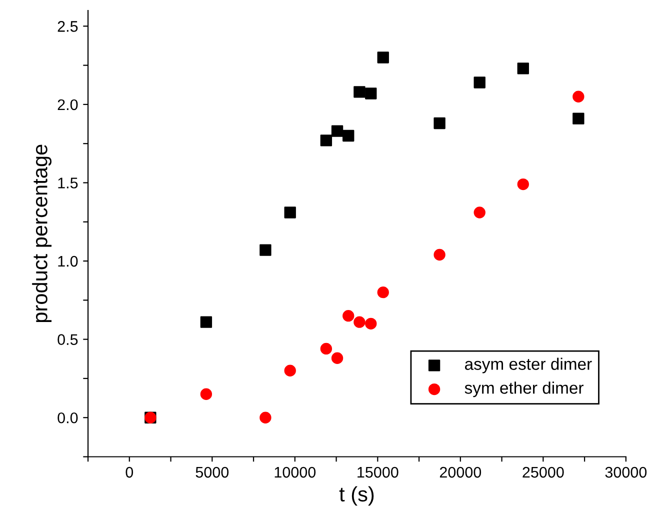 The image size is (652, 525). I want to click on y-tick-label: 0.0, so click(68, 418).